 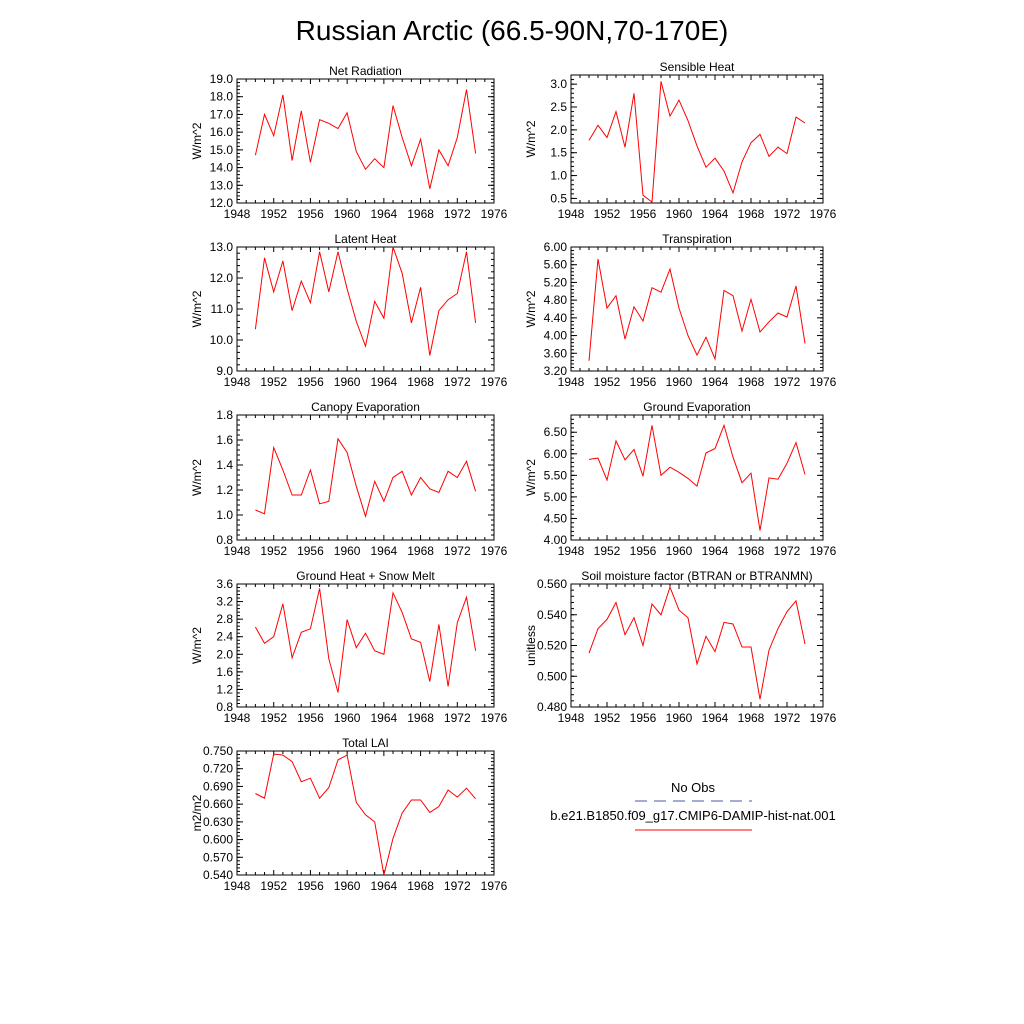 I want to click on y-tick-label: 0.520, so click(x=552, y=646).